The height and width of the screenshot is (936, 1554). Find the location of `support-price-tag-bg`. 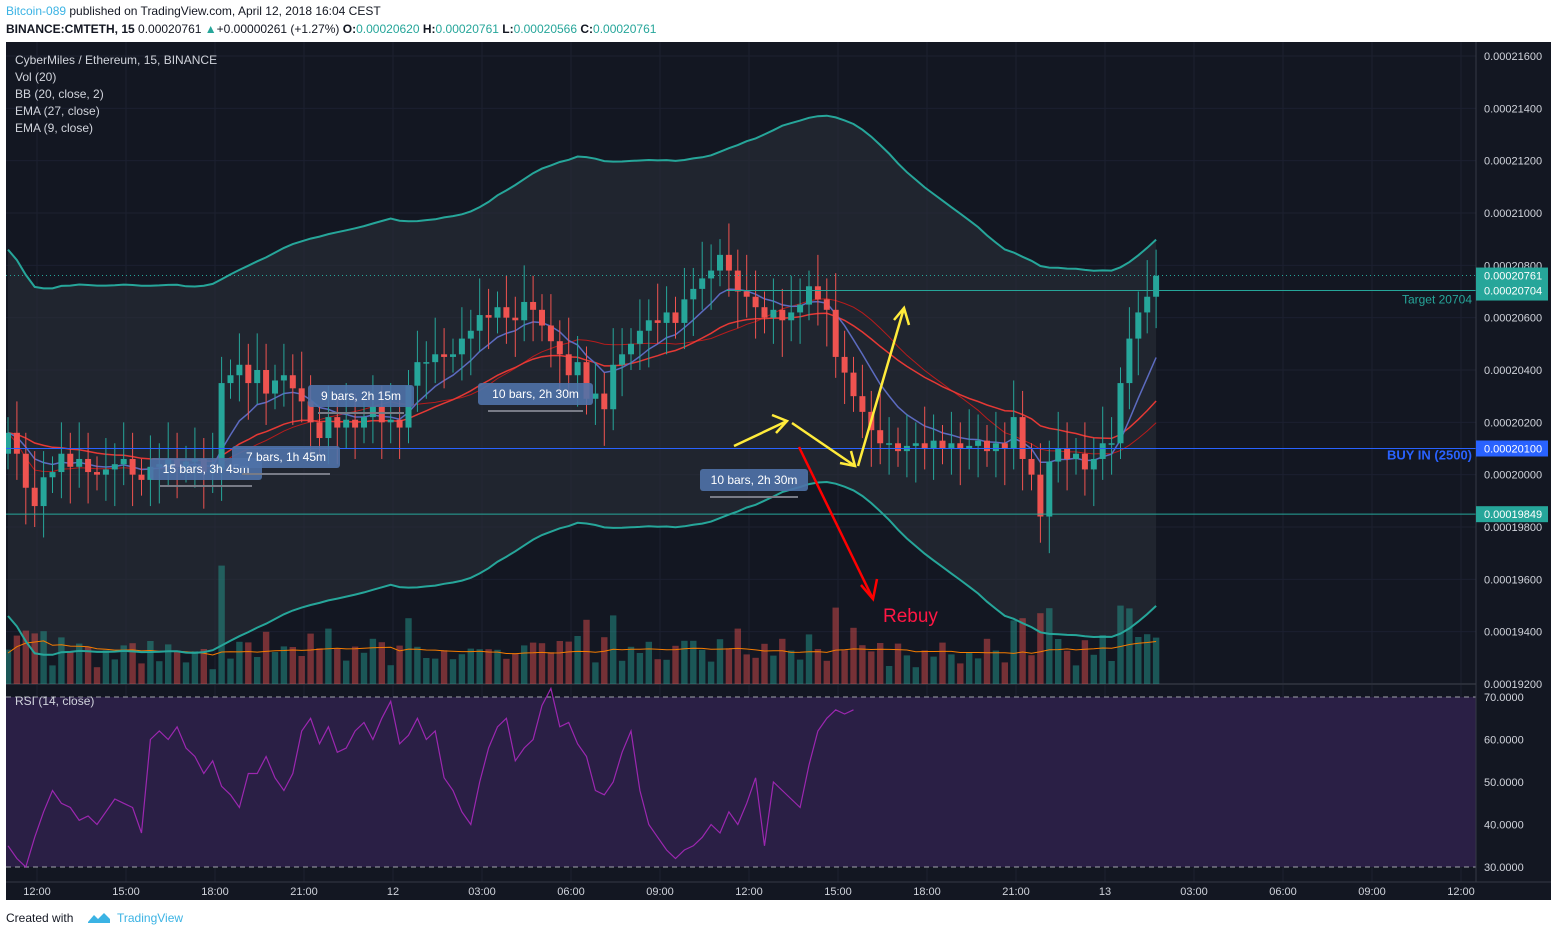

support-price-tag-bg is located at coordinates (1512, 514).